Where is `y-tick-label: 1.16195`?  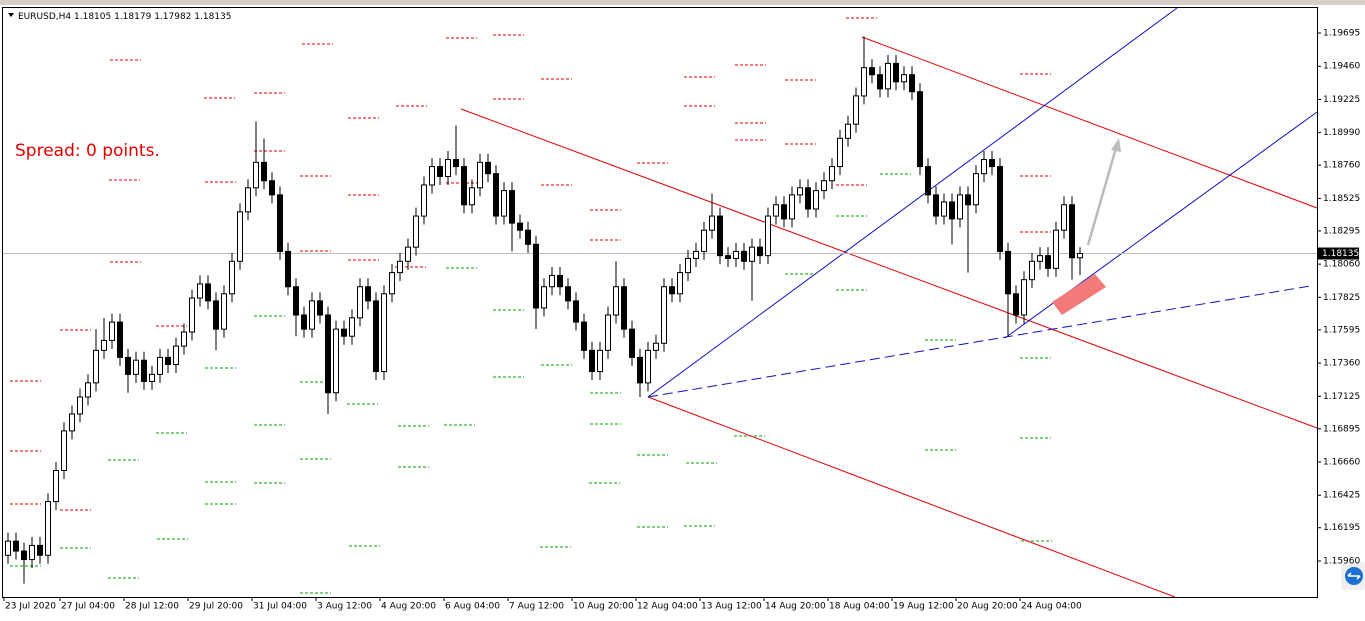 y-tick-label: 1.16195 is located at coordinates (1341, 528).